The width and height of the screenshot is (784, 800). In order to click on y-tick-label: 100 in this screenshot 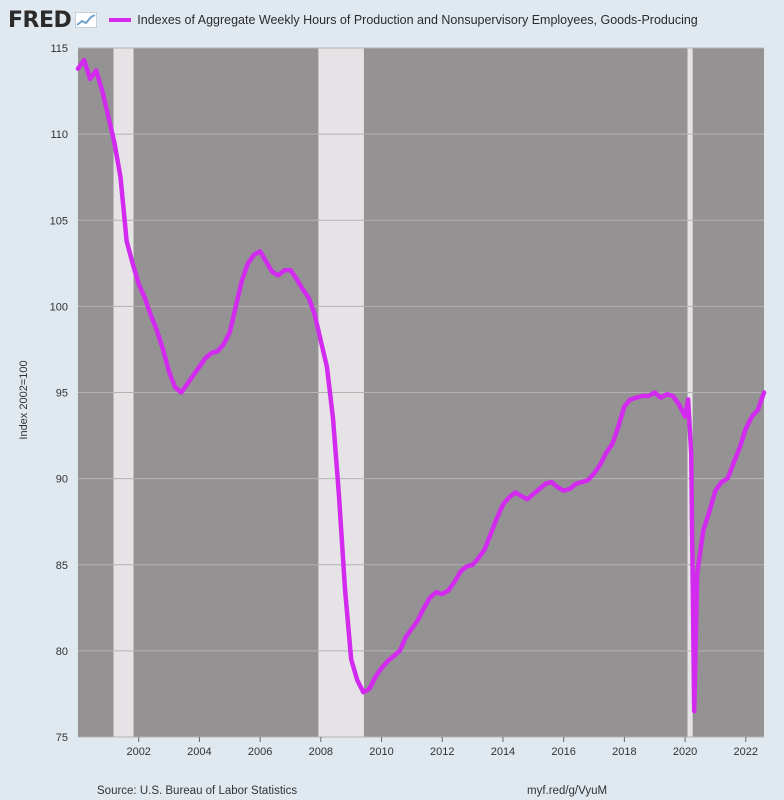, I will do `click(59, 307)`.